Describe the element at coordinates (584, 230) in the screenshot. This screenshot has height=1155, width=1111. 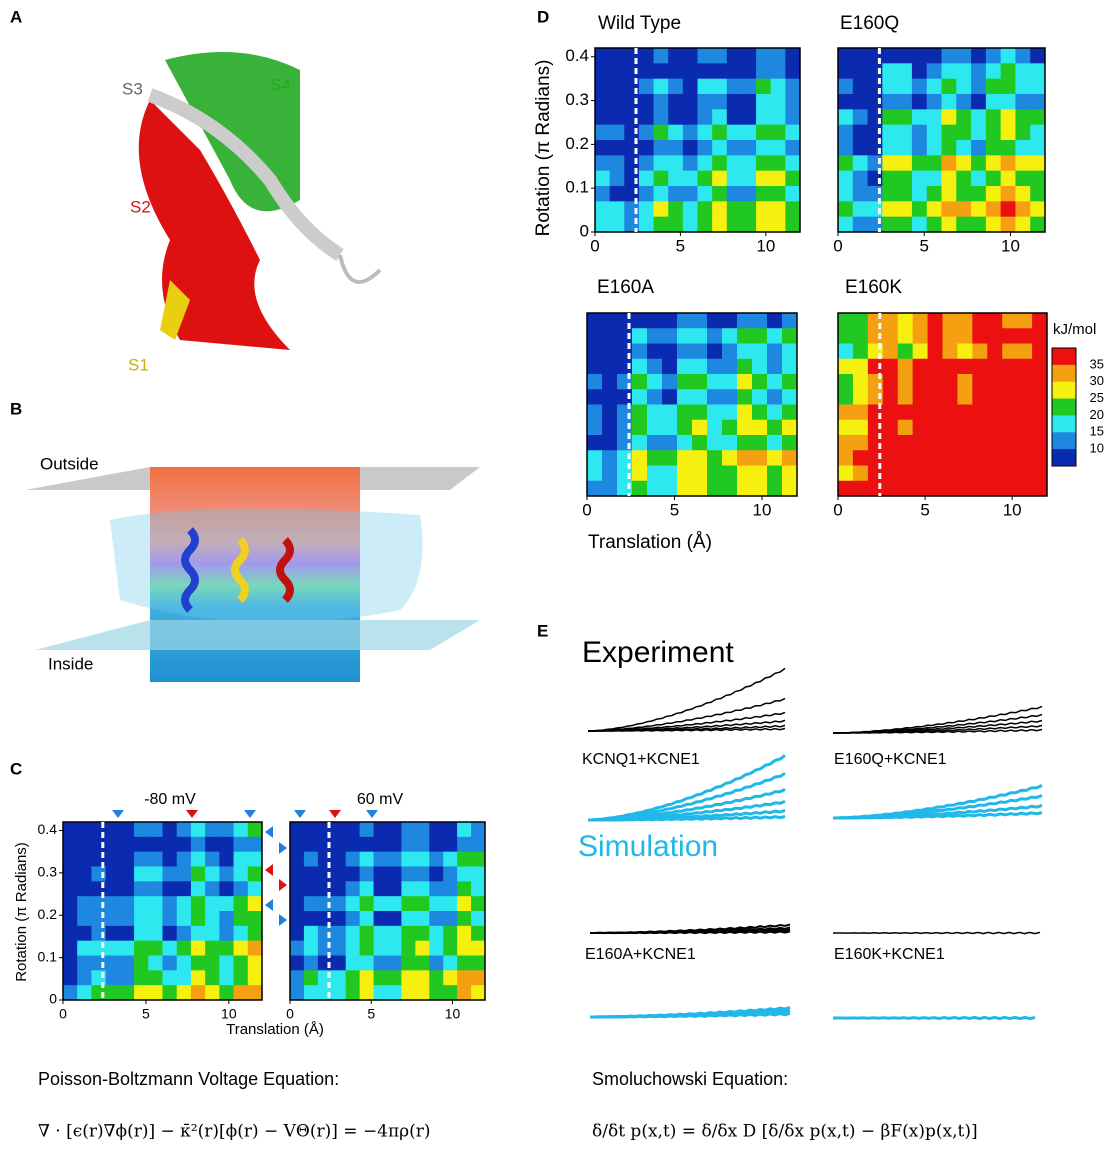
I see `y-tick-label: 0` at that location.